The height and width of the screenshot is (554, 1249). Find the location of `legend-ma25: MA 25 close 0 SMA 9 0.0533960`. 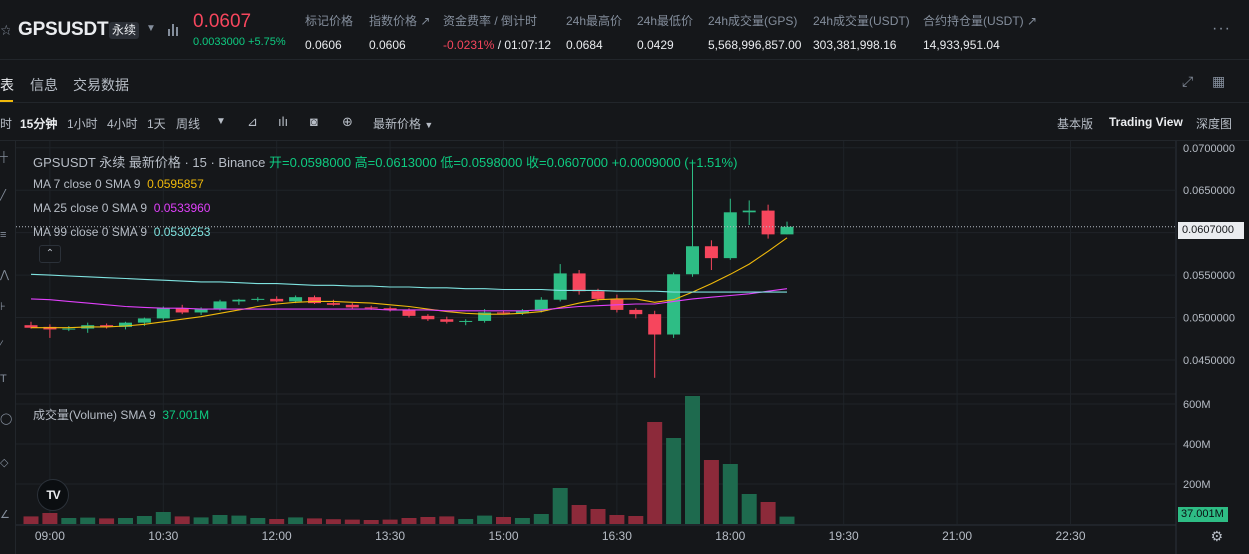

legend-ma25: MA 25 close 0 SMA 9 0.0533960 is located at coordinates (121, 208).